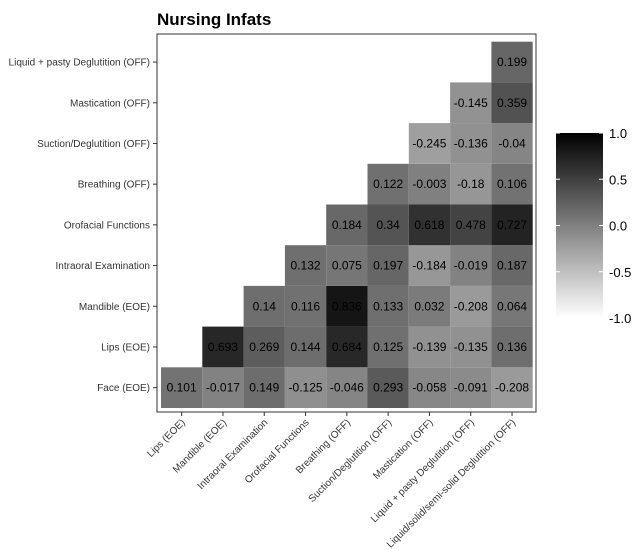 The width and height of the screenshot is (637, 550). I want to click on cell-value-label: -0.091, so click(471, 388).